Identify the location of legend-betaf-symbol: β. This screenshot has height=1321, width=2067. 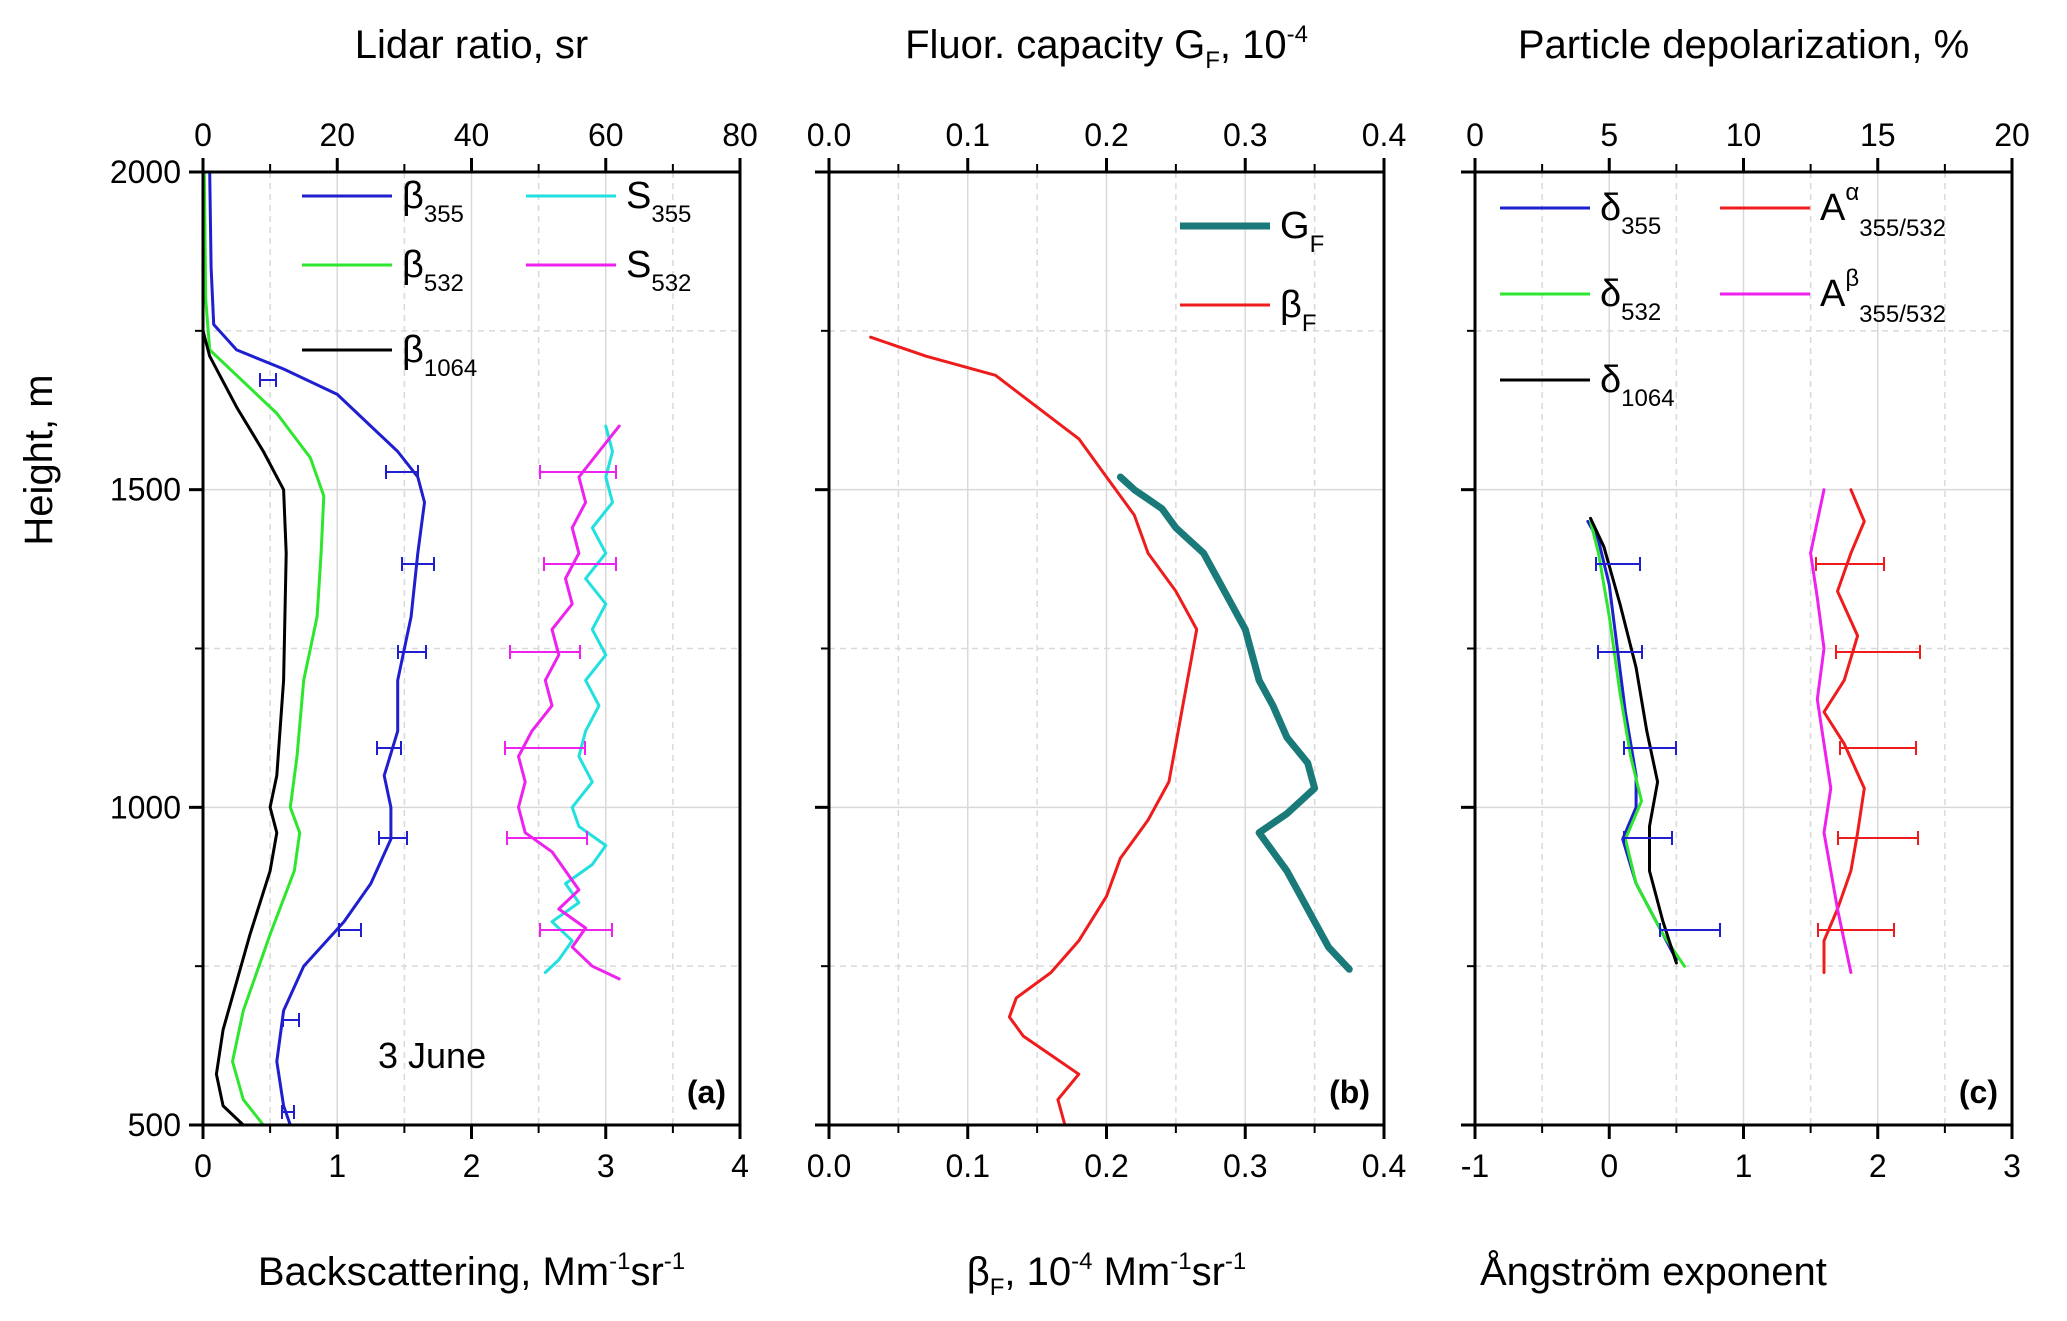
(1291, 305).